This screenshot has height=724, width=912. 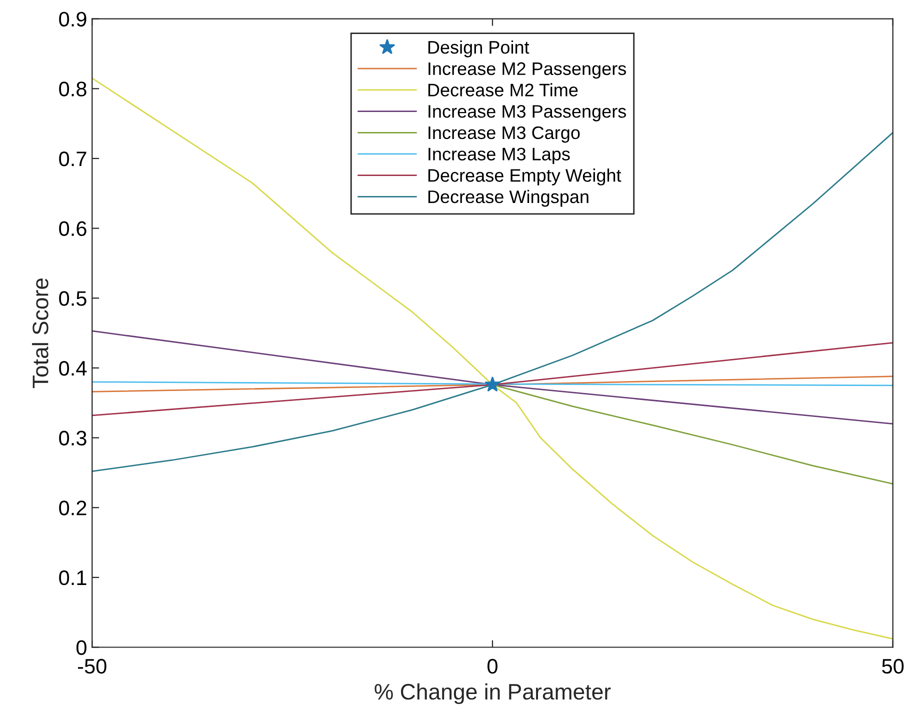 What do you see at coordinates (72, 228) in the screenshot?
I see `y-tick-label: 0.6` at bounding box center [72, 228].